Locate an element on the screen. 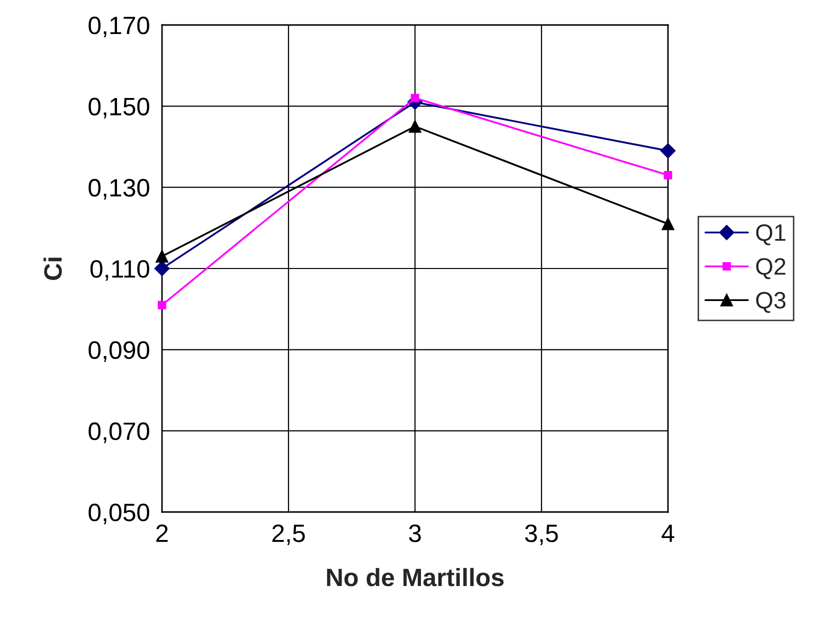 The image size is (834, 628). y-tick-label: 0,110 is located at coordinates (120, 270).